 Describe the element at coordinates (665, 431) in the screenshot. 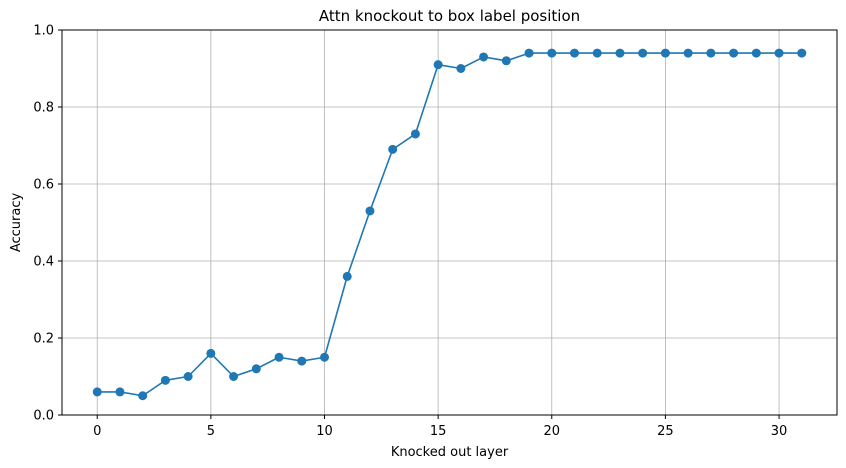

I see `x-tick-label: 25` at that location.